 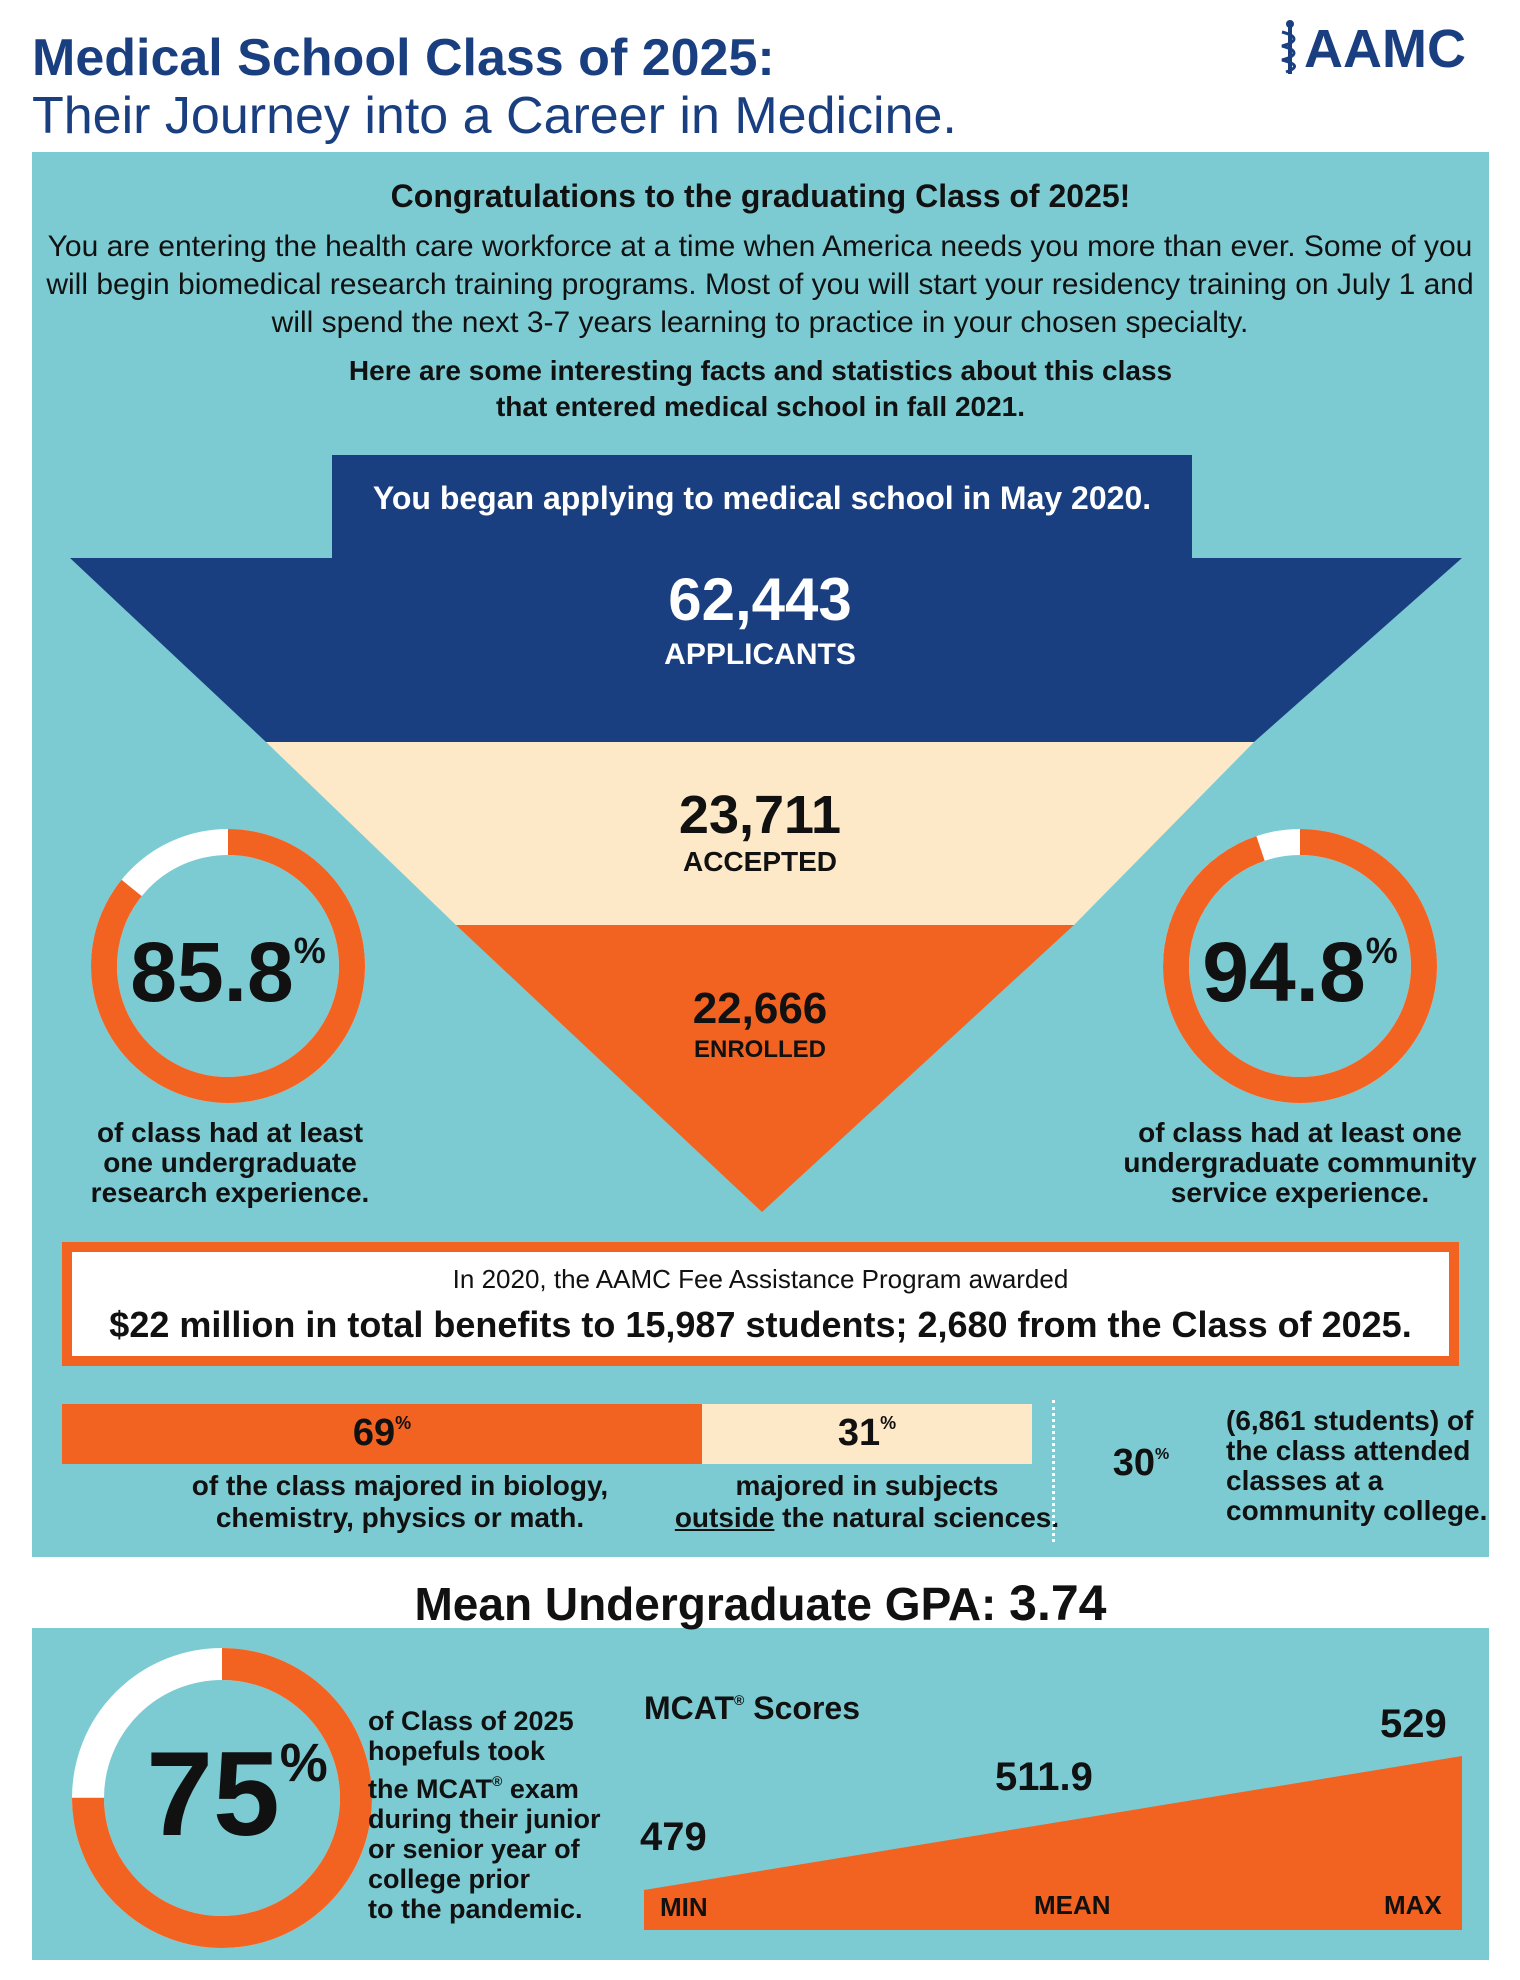 I want to click on caption-line: research experience., so click(x=230, y=1192).